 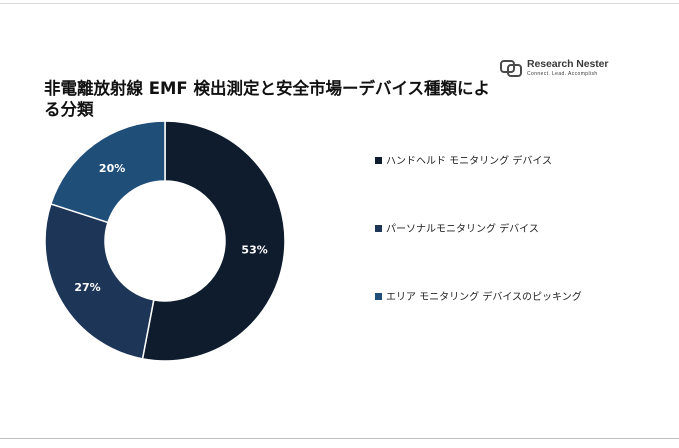 What do you see at coordinates (339, 438) in the screenshot?
I see `bottom-divider` at bounding box center [339, 438].